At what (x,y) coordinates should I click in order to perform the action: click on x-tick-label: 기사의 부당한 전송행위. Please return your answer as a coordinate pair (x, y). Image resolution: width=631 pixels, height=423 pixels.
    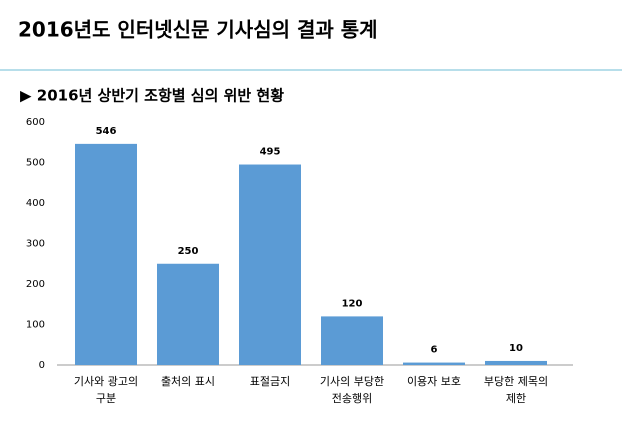
    Looking at the image, I should click on (352, 390).